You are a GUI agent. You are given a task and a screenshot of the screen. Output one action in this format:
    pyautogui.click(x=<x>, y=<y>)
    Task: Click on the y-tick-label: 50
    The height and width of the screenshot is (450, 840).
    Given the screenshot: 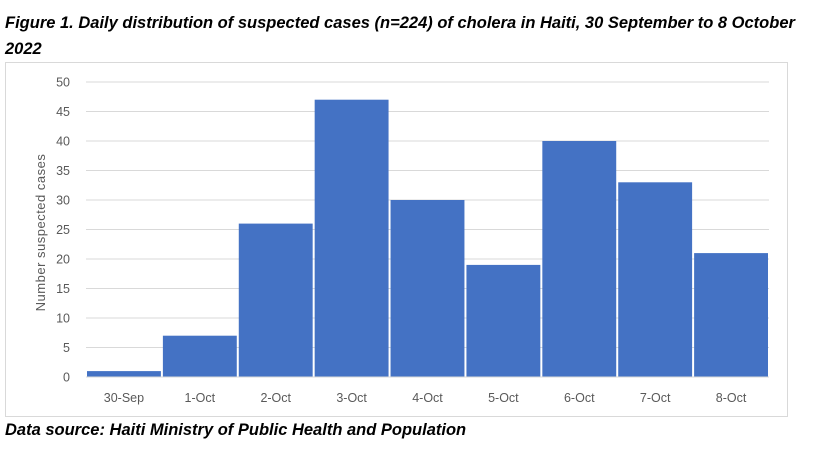 What is the action you would take?
    pyautogui.click(x=63, y=83)
    